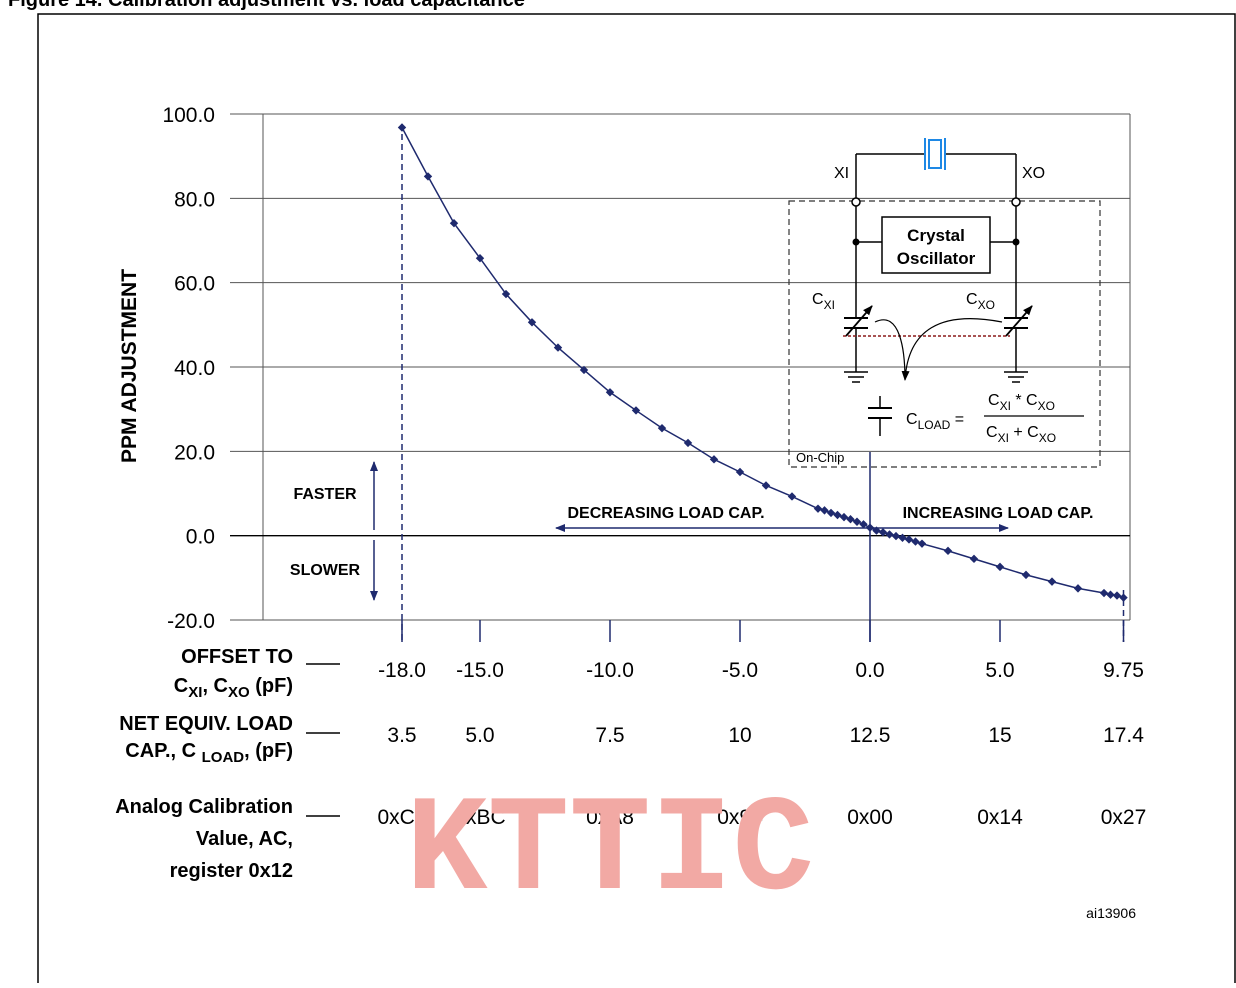  I want to click on slower-label: SLOWER, so click(325, 570).